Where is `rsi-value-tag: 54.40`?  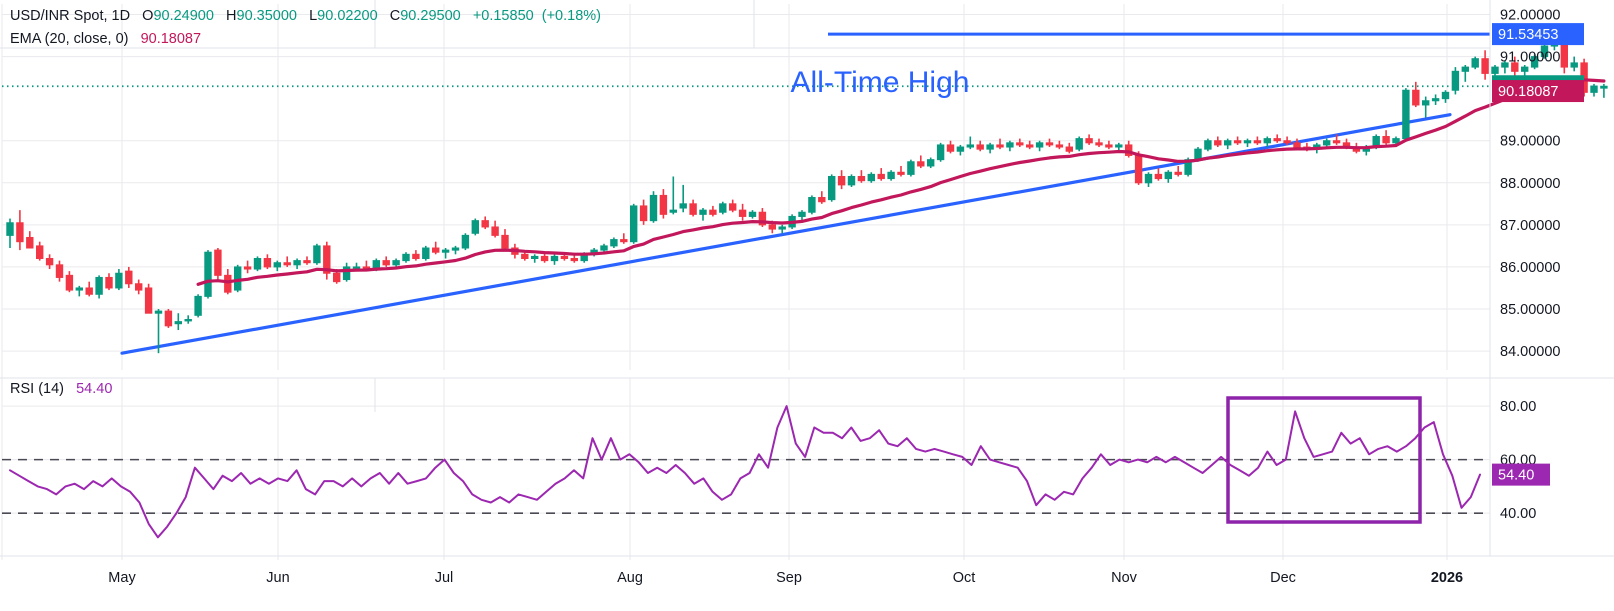
rsi-value-tag: 54.40 is located at coordinates (1516, 476).